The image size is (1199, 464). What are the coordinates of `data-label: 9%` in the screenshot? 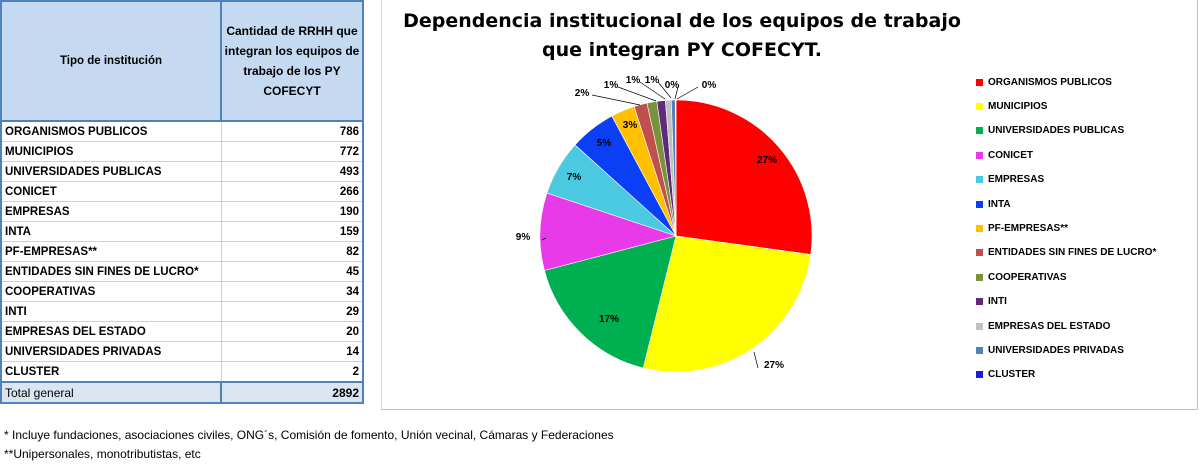 It's located at (523, 237).